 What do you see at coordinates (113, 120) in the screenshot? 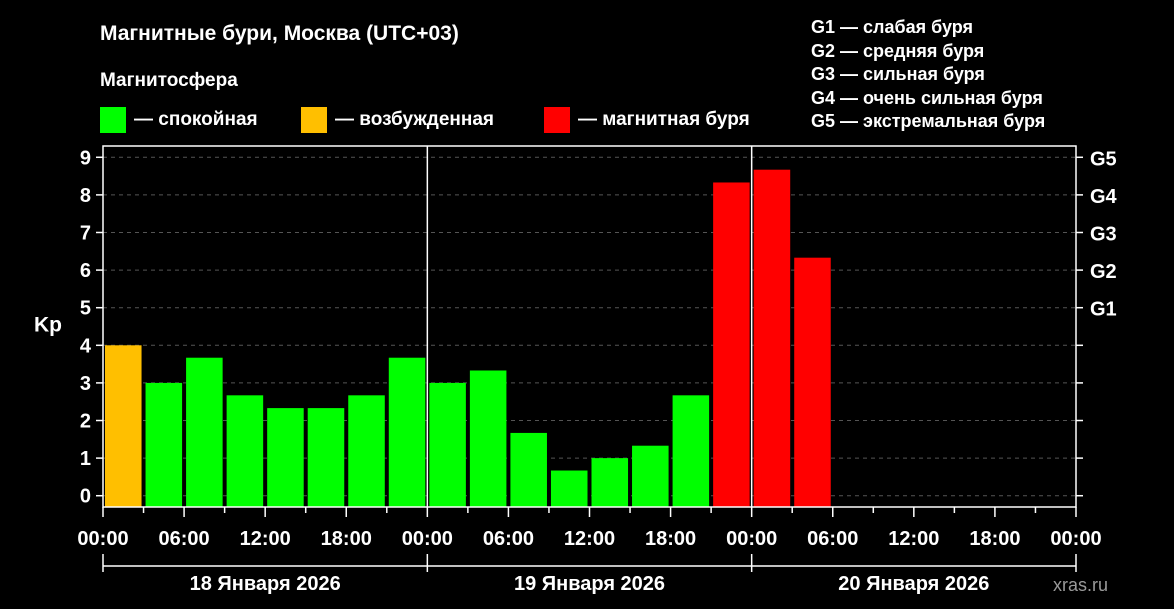
I see `legend-swatch-quiet` at bounding box center [113, 120].